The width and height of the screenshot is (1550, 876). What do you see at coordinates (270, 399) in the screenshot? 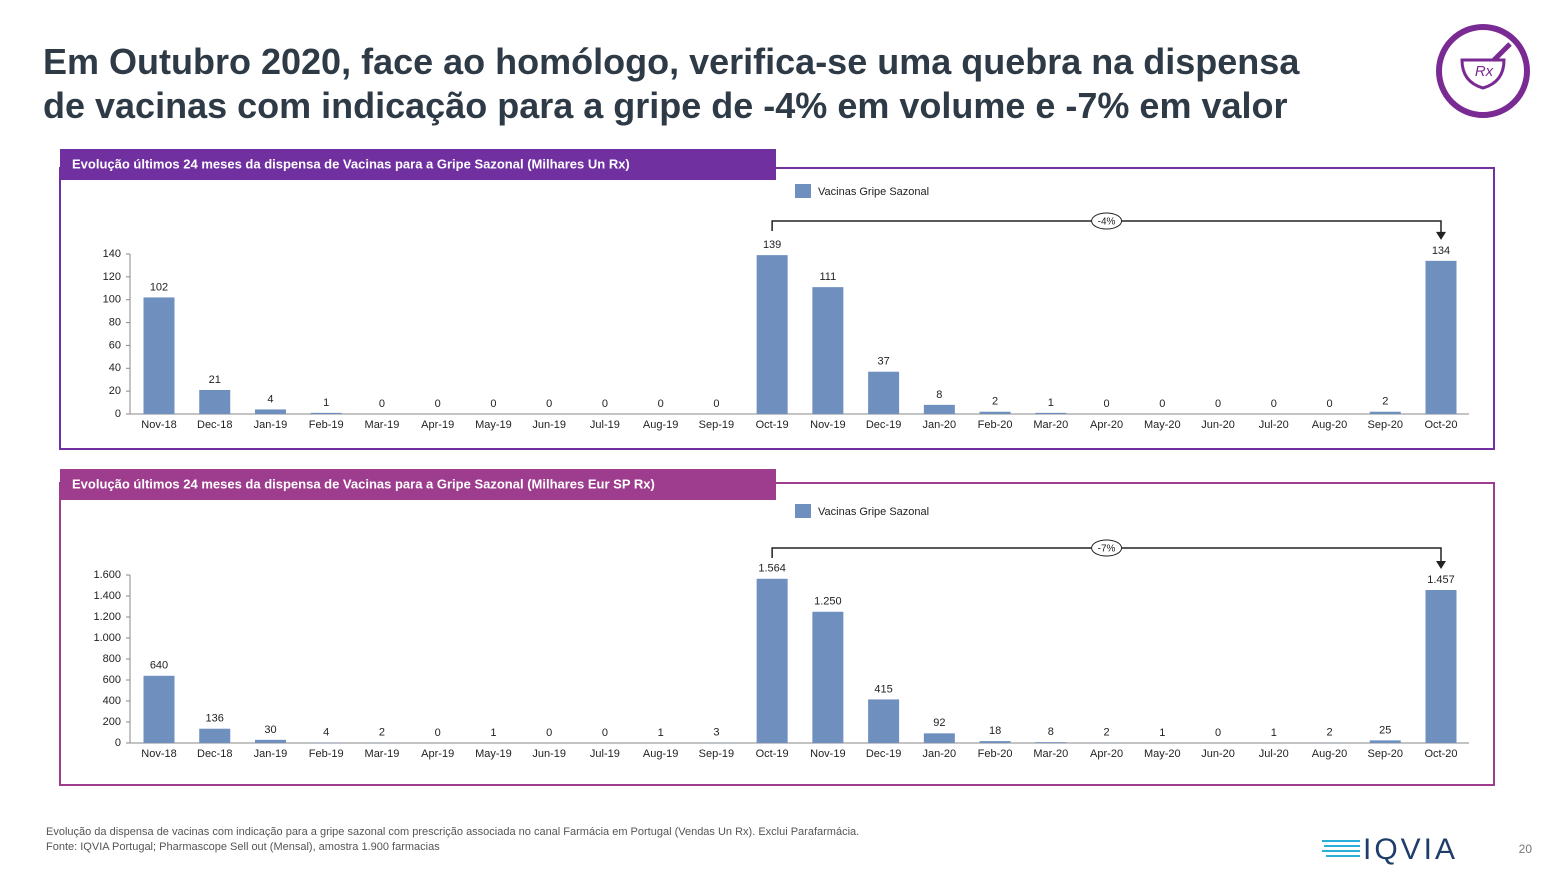
I see `data-label: 4` at bounding box center [270, 399].